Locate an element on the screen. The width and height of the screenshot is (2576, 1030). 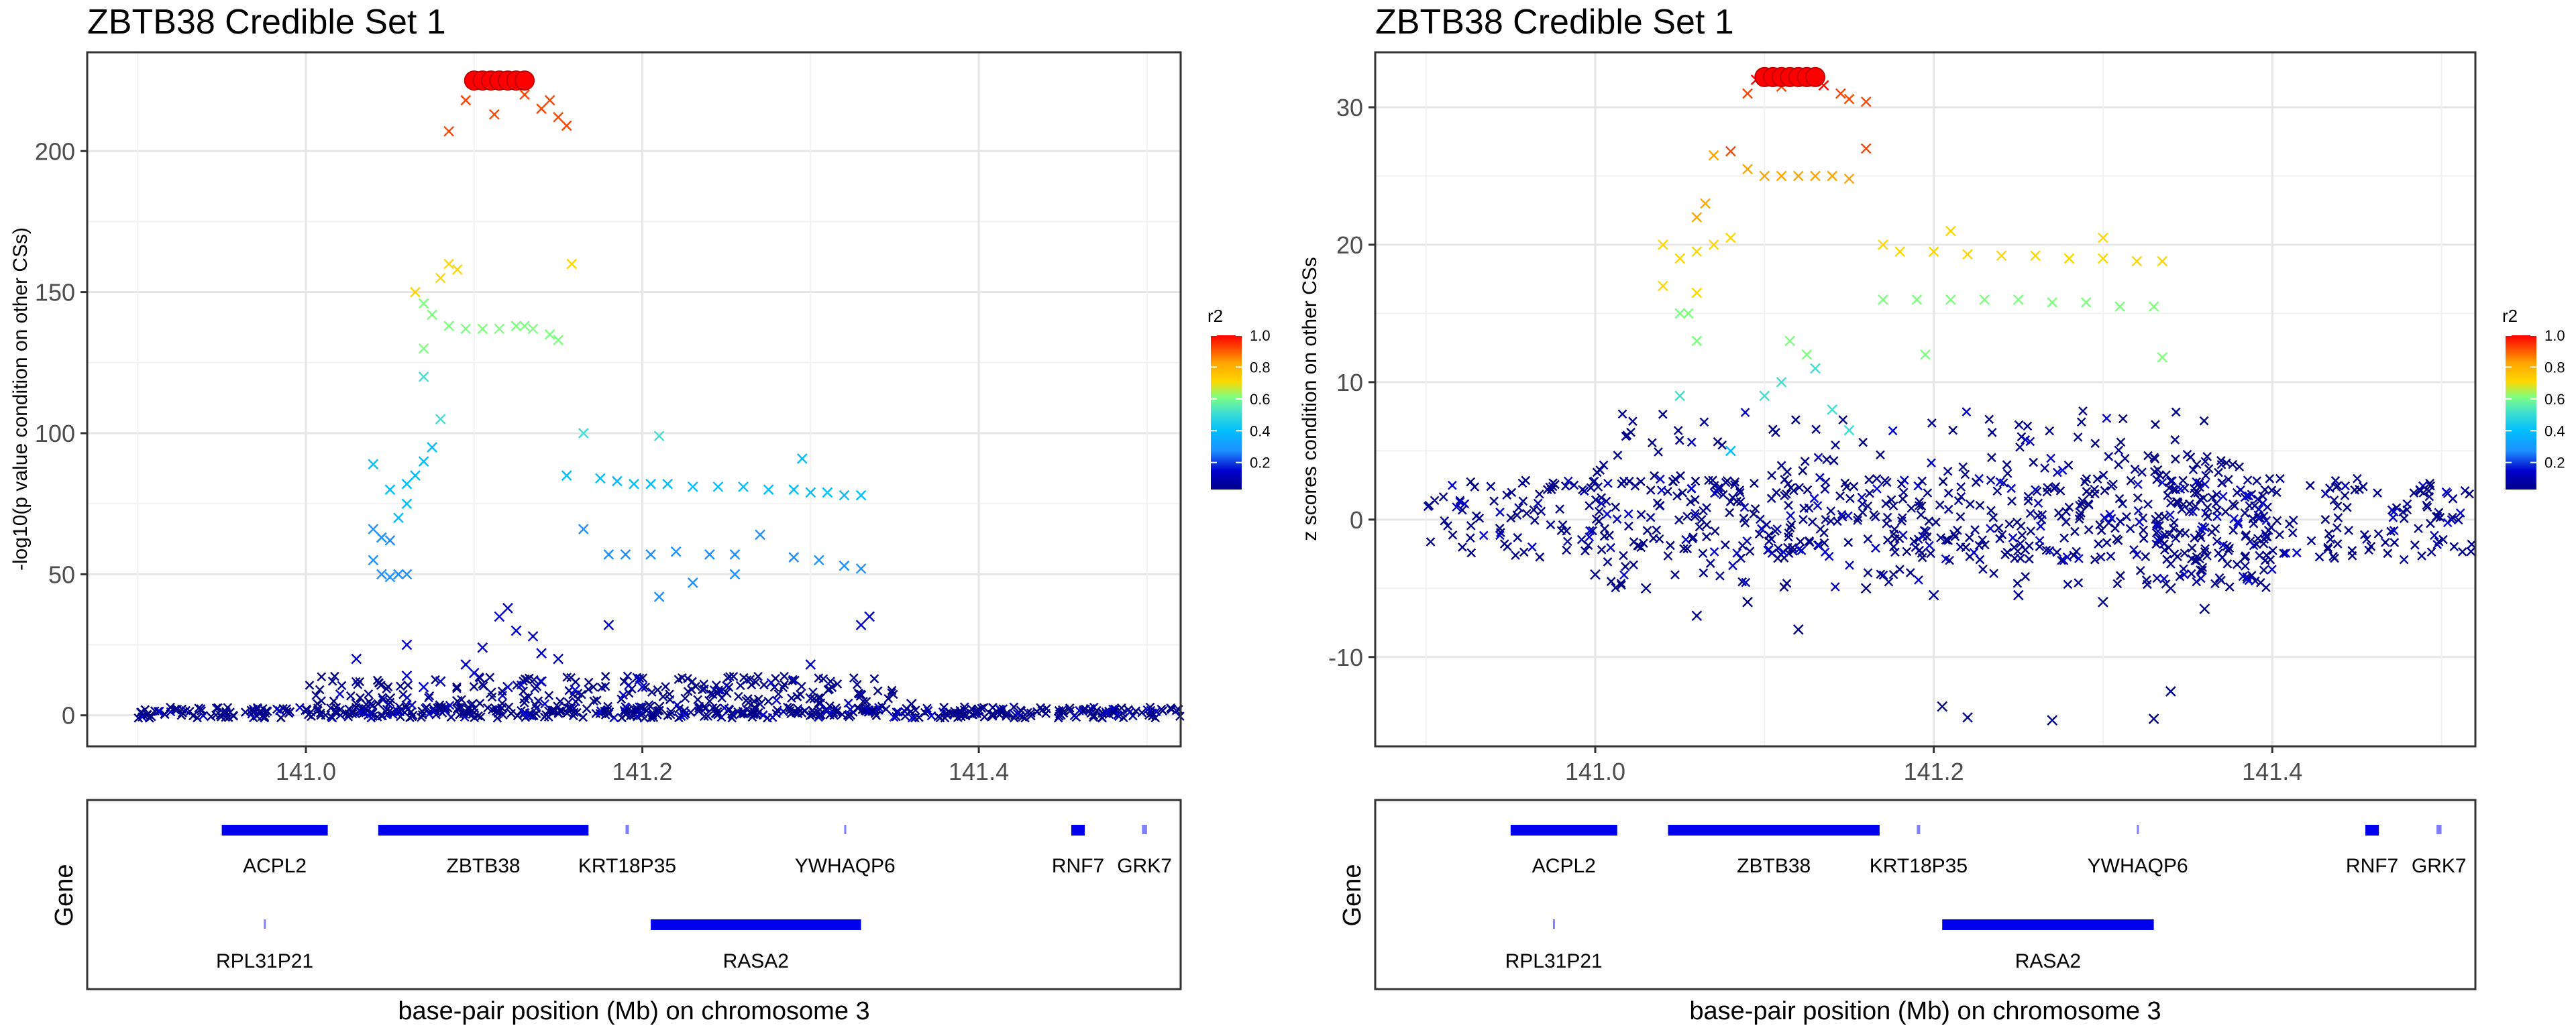
left-legend-tick-label: 0.2 is located at coordinates (1260, 463).